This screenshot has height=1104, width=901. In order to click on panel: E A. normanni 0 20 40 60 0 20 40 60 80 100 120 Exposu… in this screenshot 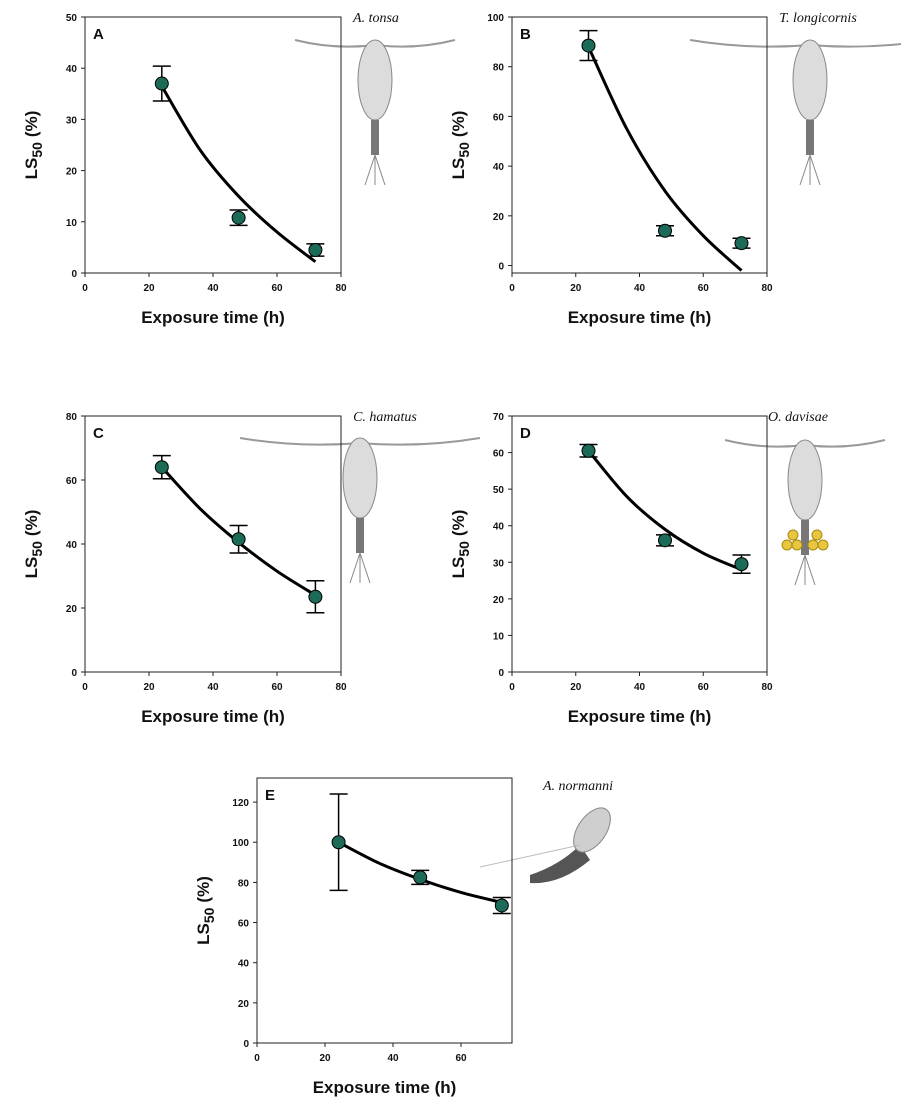, I will do `click(403, 937)`.